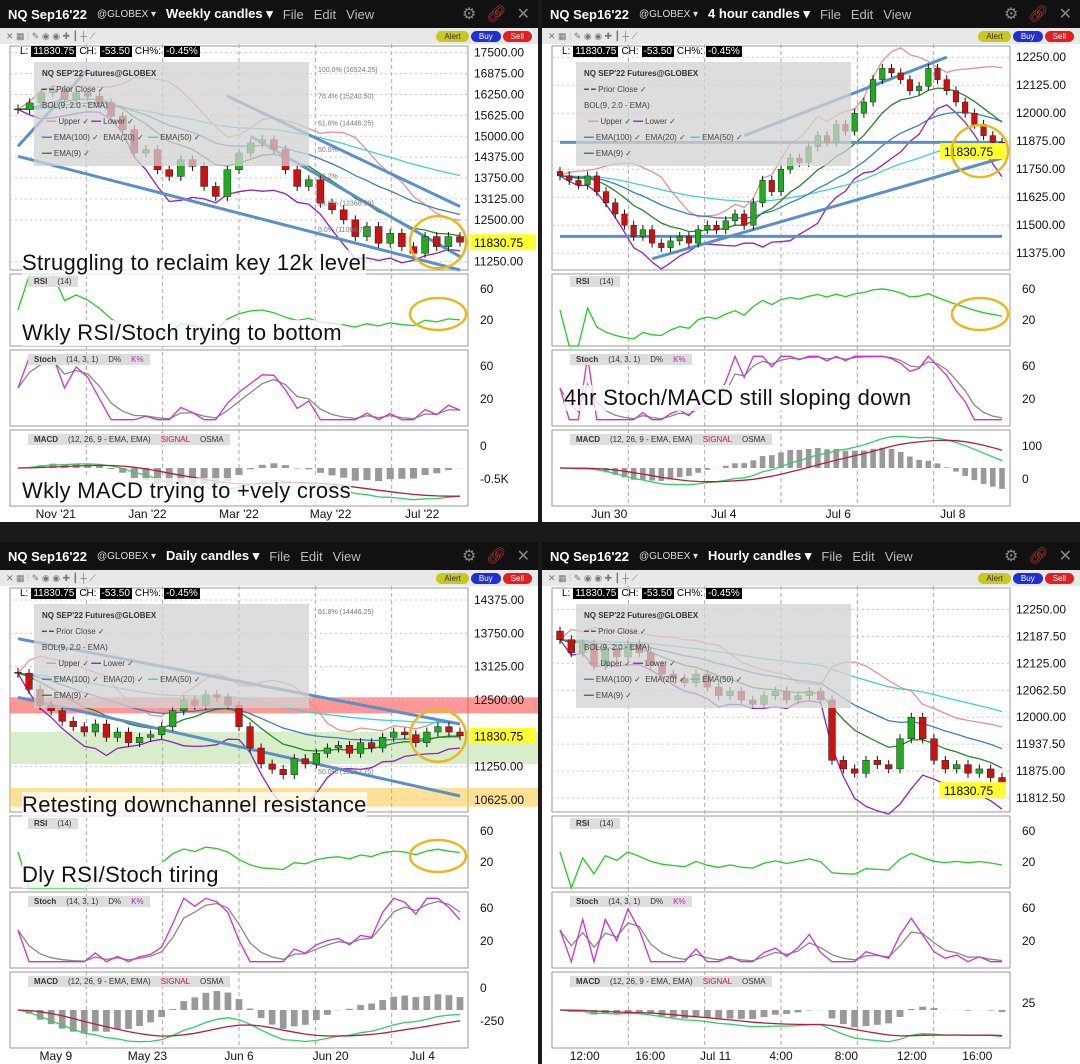 The height and width of the screenshot is (1064, 1080). What do you see at coordinates (328, 150) in the screenshot?
I see `fib-label: 50.0%` at bounding box center [328, 150].